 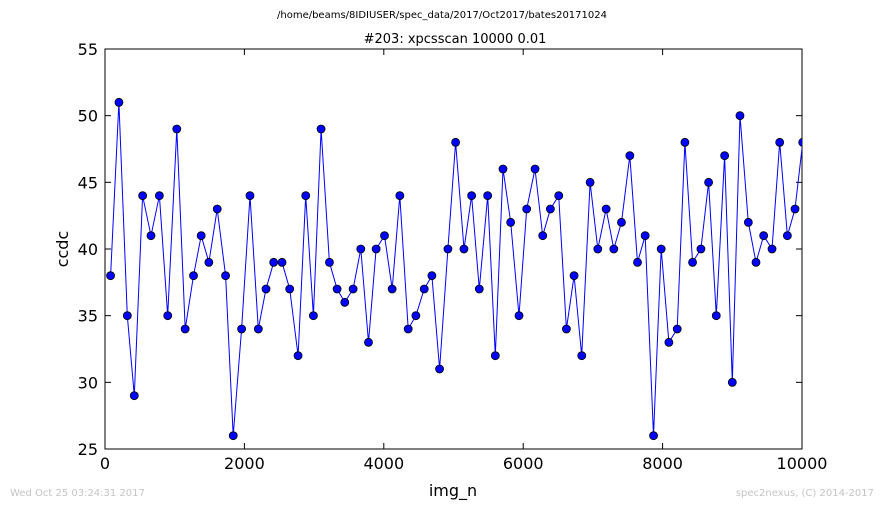 I want to click on x-tick-label: 0, so click(x=105, y=463).